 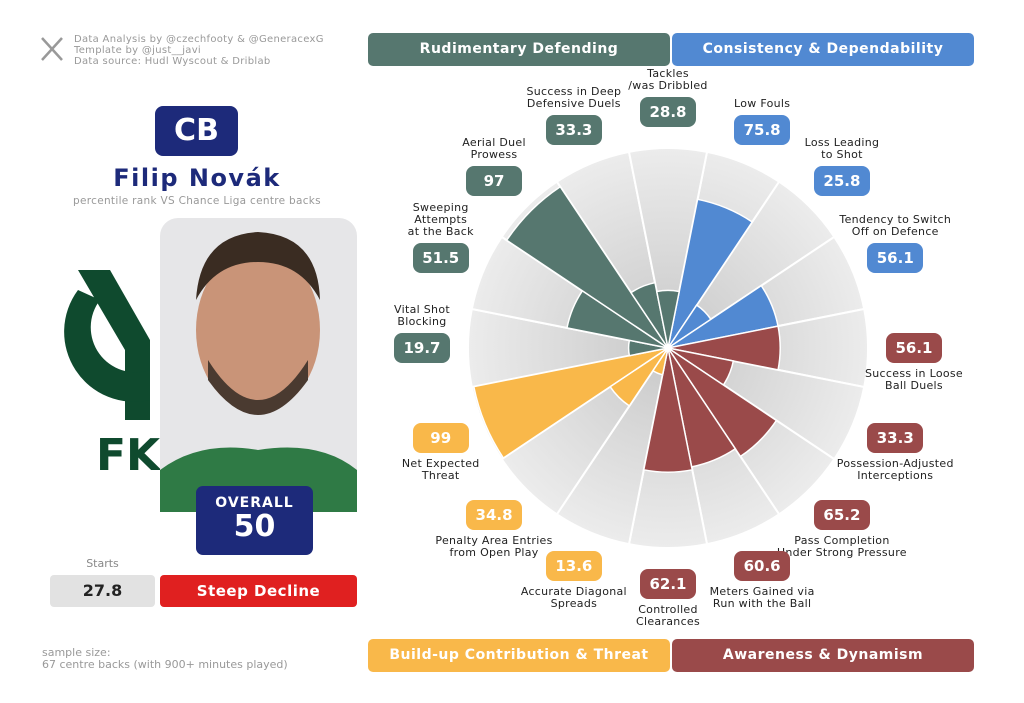 What do you see at coordinates (102, 591) in the screenshot?
I see `starts-value: 27.8` at bounding box center [102, 591].